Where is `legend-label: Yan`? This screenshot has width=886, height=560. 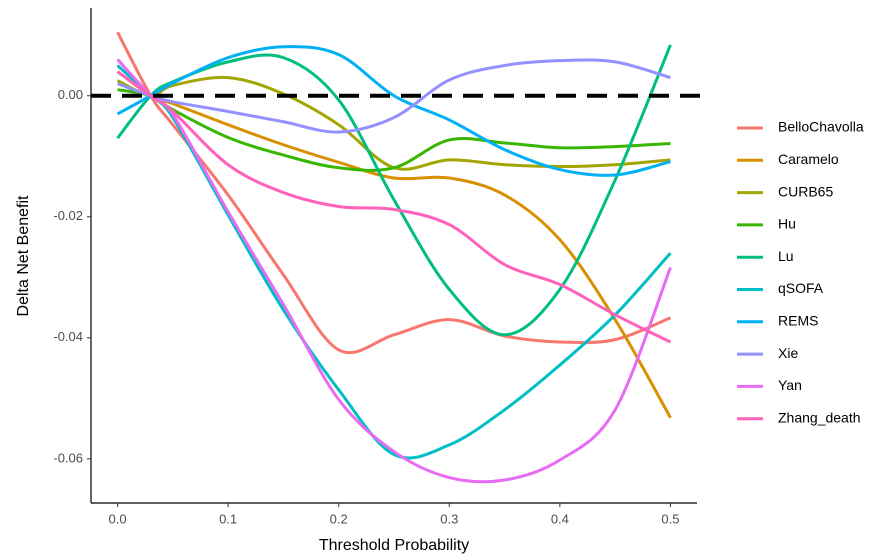
legend-label: Yan is located at coordinates (790, 385).